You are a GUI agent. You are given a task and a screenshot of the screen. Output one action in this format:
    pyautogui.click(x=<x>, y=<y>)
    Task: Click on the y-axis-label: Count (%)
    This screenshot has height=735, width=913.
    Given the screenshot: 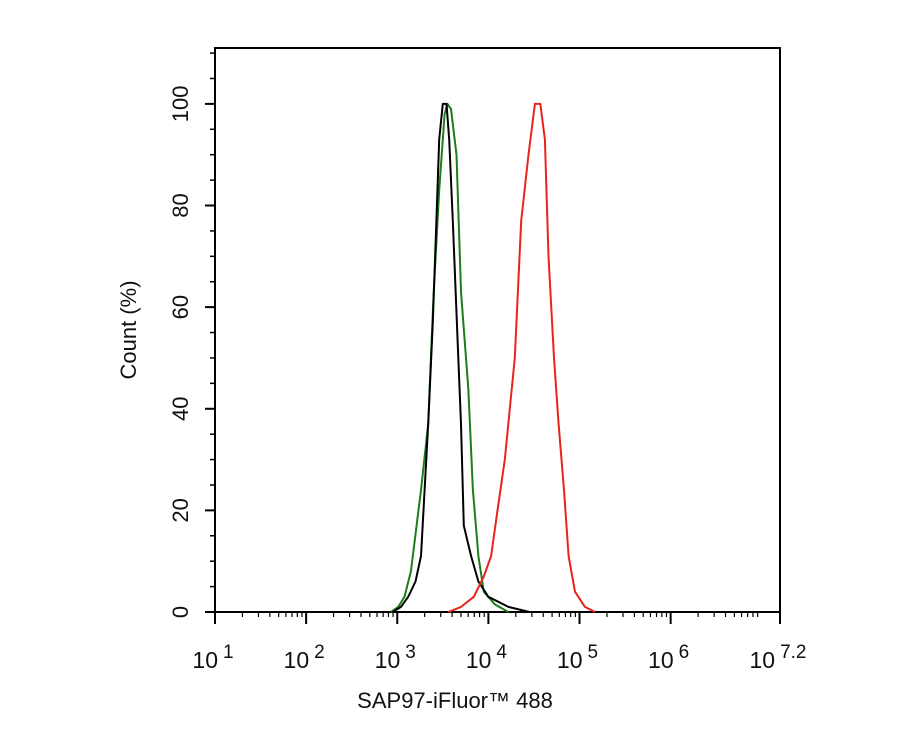 What is the action you would take?
    pyautogui.click(x=128, y=329)
    